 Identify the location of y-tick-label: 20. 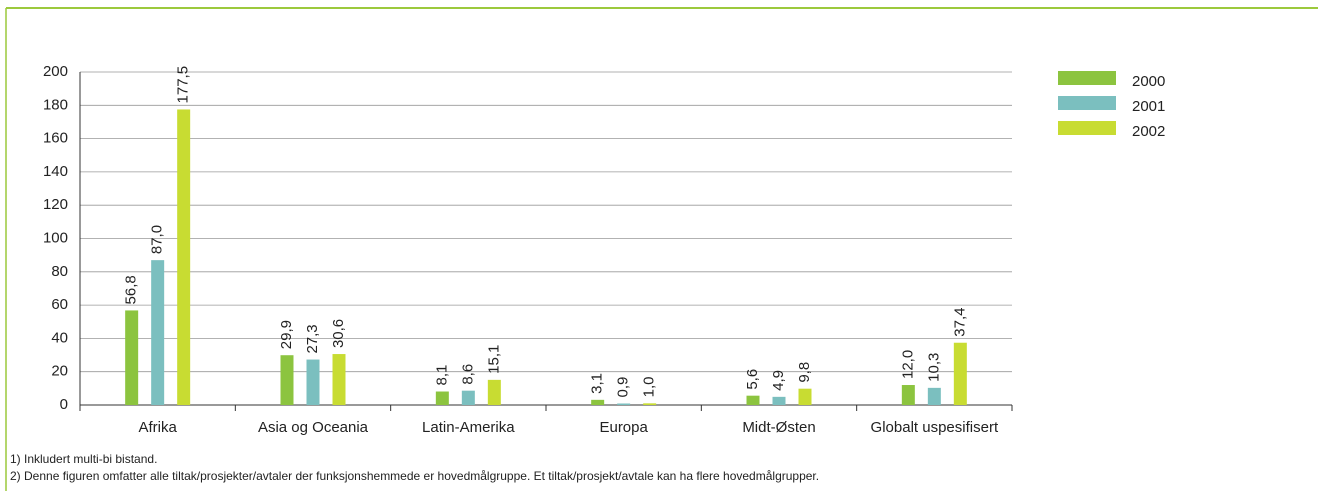
(59, 371).